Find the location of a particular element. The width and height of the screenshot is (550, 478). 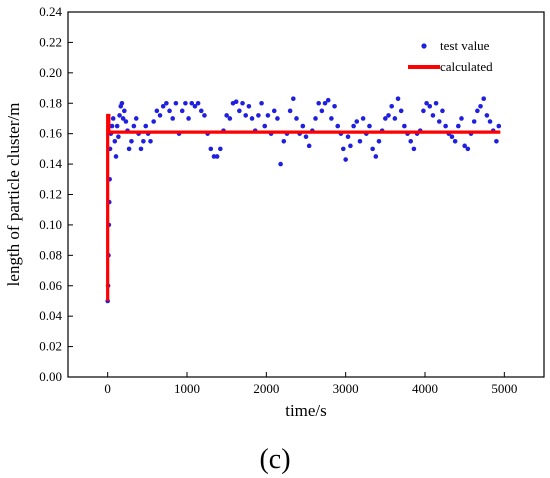

x-tick-label: 0 is located at coordinates (107, 388).